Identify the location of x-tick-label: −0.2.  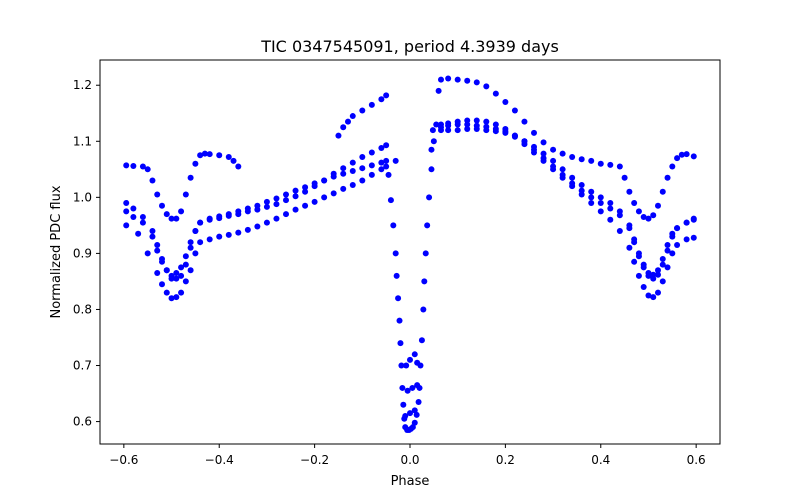
(314, 460).